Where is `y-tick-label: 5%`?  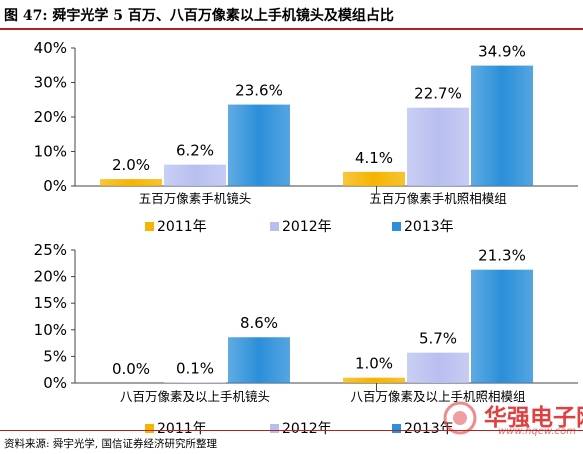
y-tick-label: 5% is located at coordinates (55, 356).